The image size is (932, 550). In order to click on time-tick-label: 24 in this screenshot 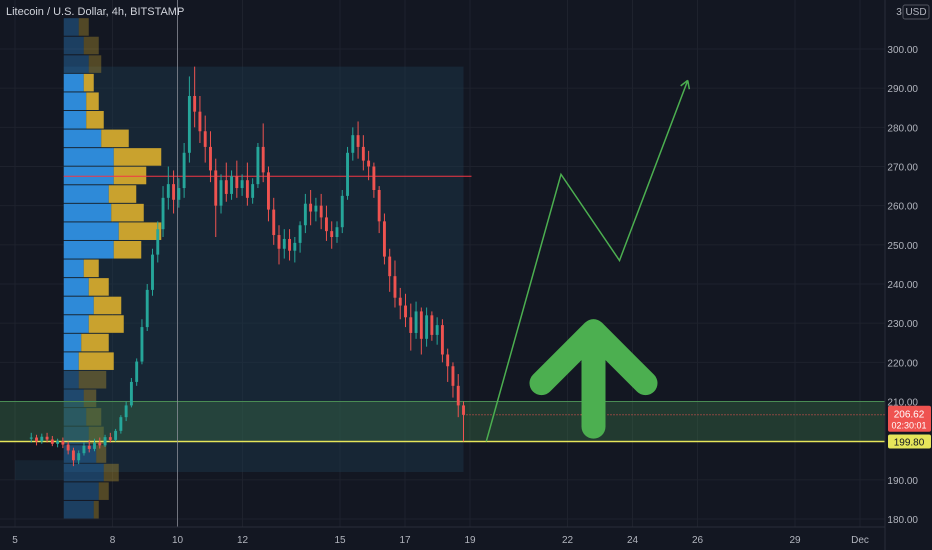, I will do `click(633, 540)`.